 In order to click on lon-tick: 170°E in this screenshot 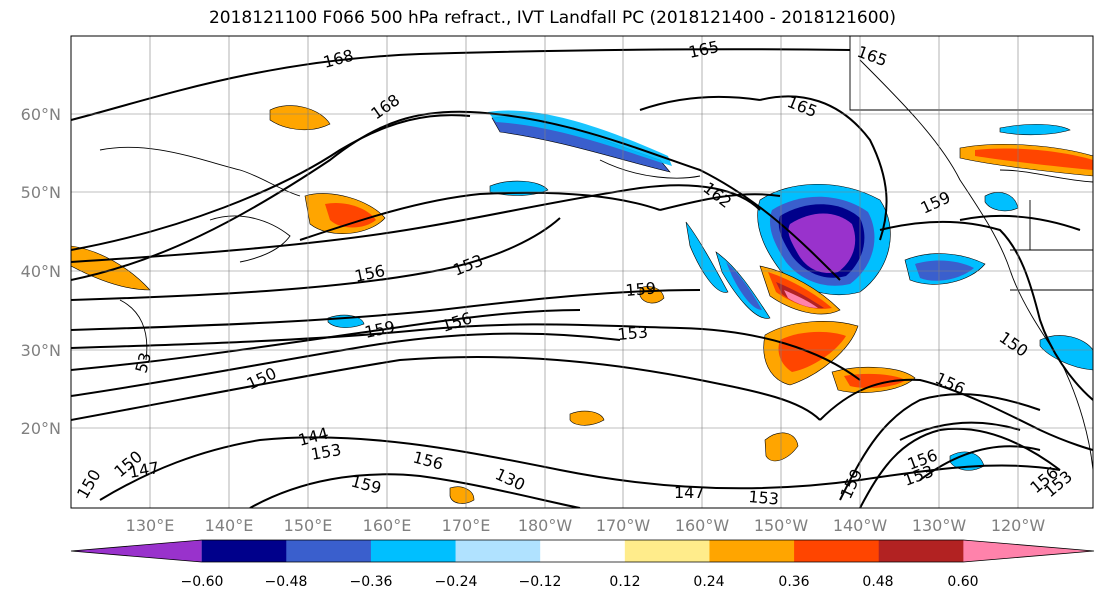, I will do `click(466, 525)`.